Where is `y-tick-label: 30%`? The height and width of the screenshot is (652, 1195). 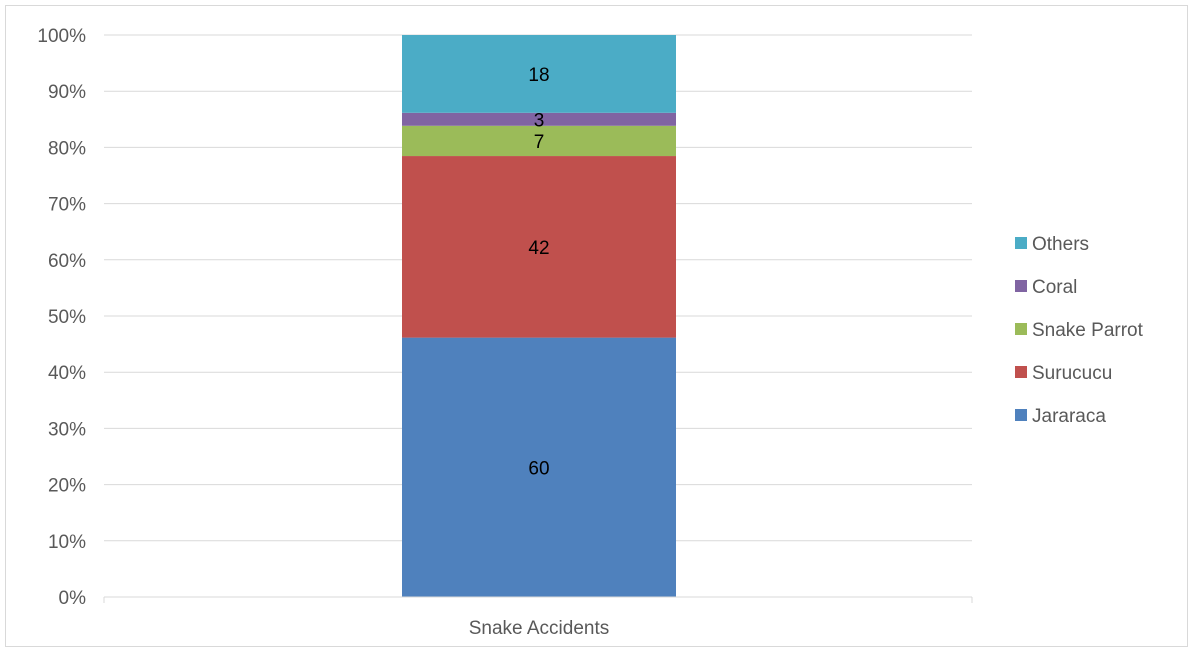
y-tick-label: 30% is located at coordinates (67, 429).